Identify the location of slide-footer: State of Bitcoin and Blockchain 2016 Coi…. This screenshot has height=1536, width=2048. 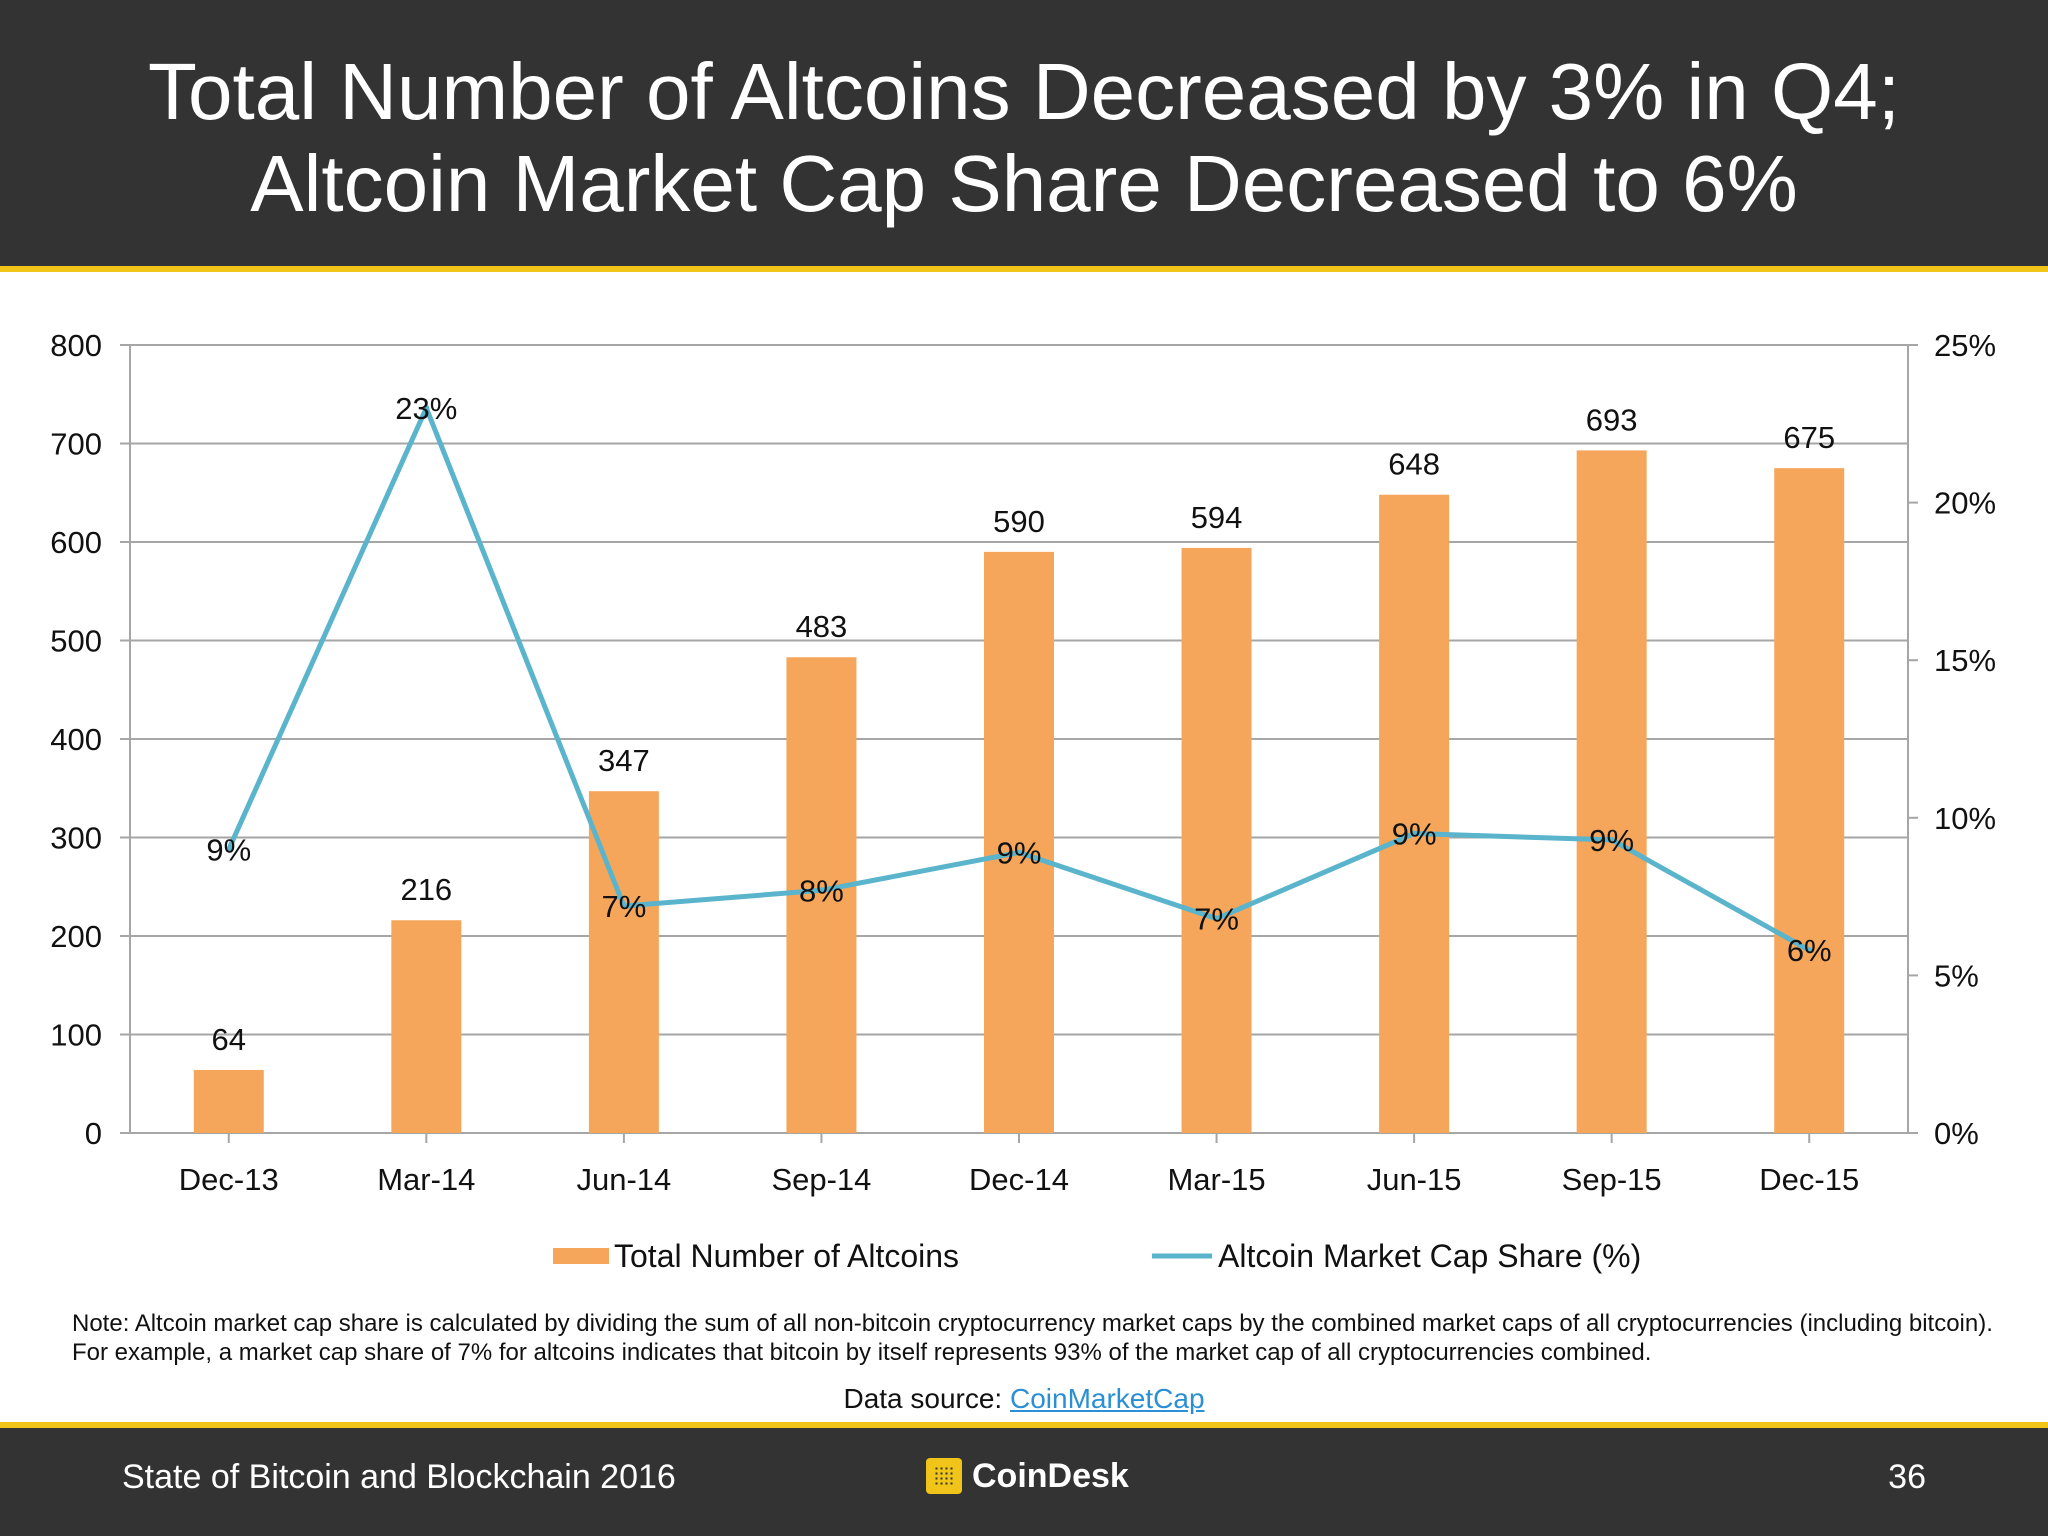
(1024, 1482).